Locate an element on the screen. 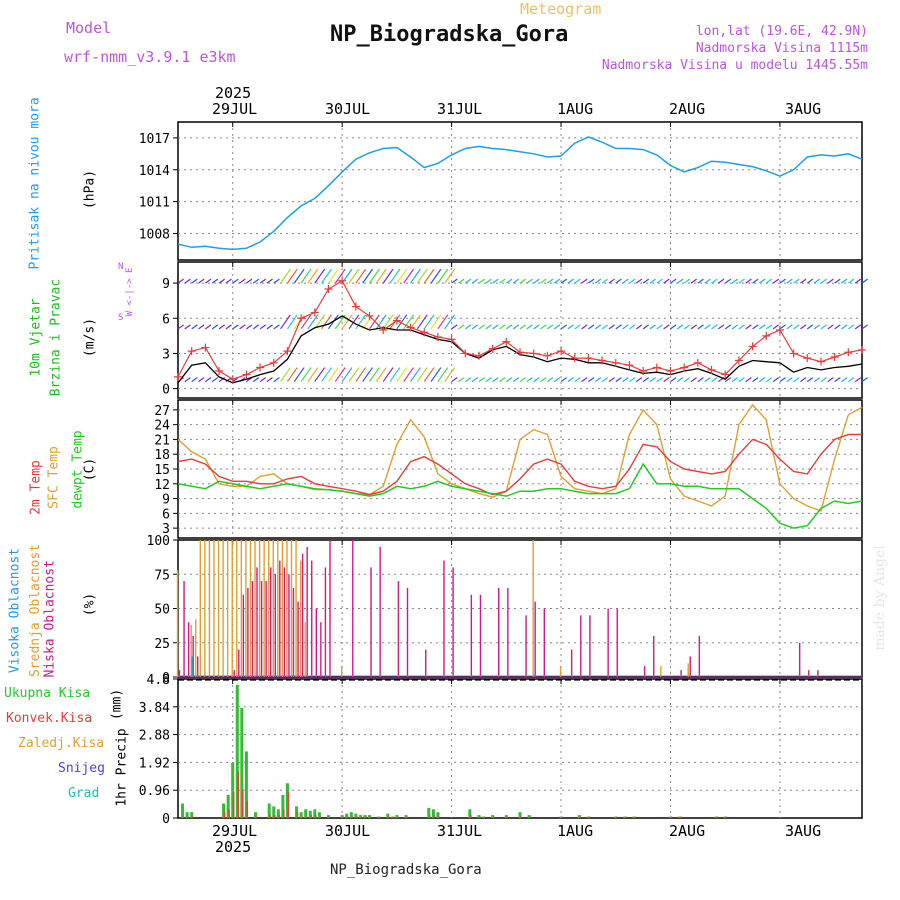 The height and width of the screenshot is (900, 900). wind-gust-line is located at coordinates (520, 329).